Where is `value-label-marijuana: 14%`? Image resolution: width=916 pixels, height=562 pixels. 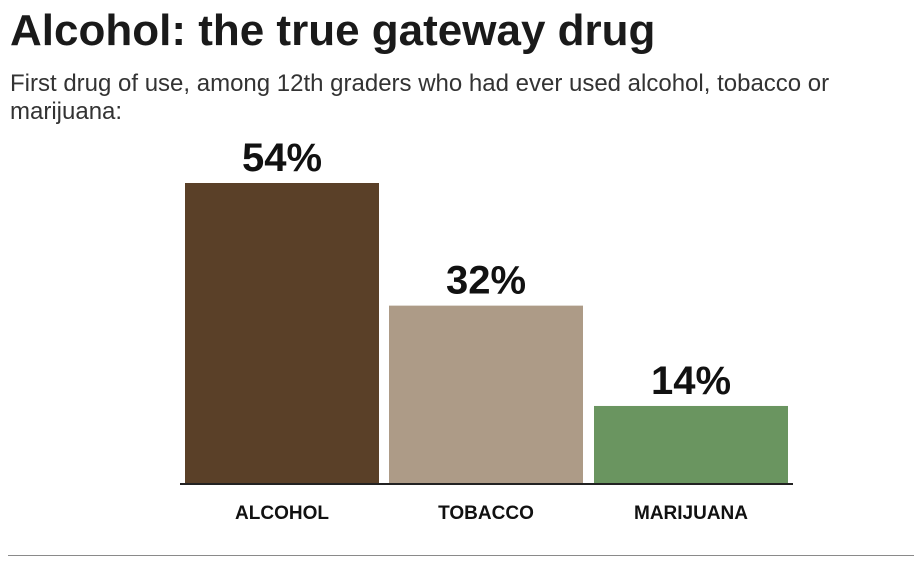
value-label-marijuana: 14% is located at coordinates (691, 381).